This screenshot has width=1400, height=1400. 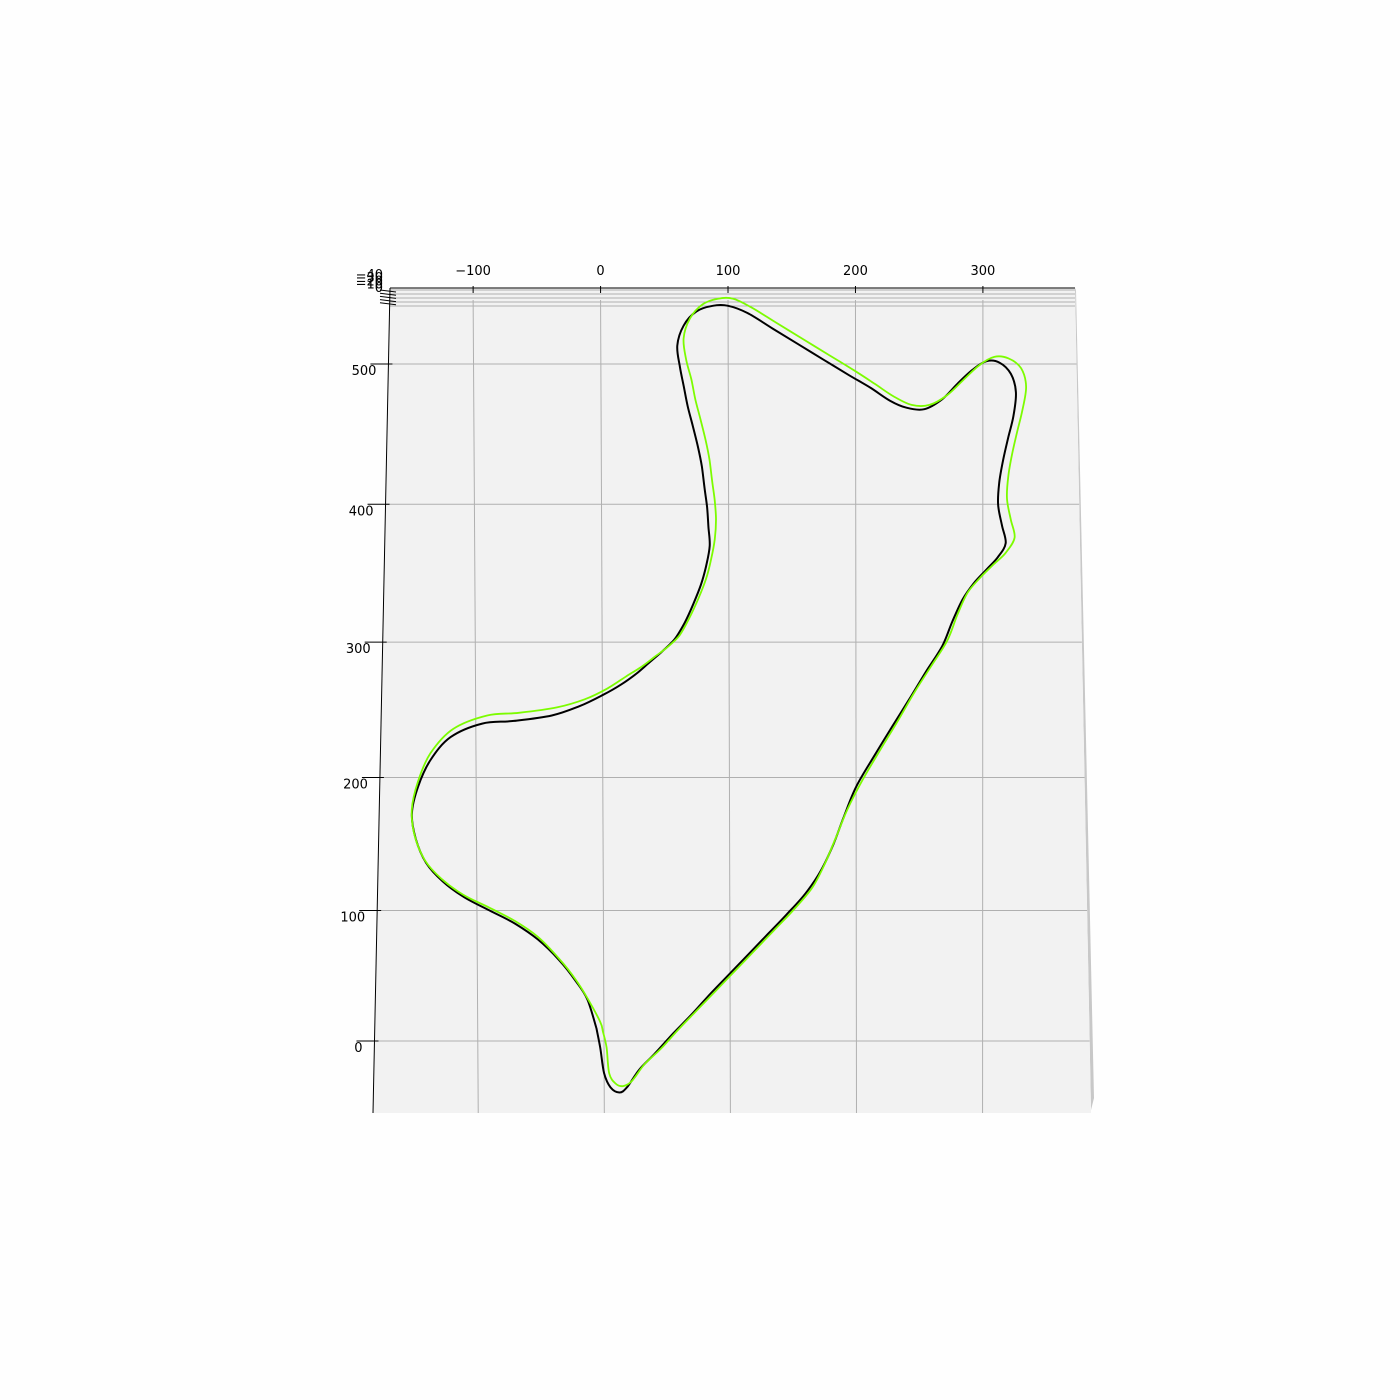 What do you see at coordinates (369, 285) in the screenshot?
I see `z-tick-label: −10` at bounding box center [369, 285].